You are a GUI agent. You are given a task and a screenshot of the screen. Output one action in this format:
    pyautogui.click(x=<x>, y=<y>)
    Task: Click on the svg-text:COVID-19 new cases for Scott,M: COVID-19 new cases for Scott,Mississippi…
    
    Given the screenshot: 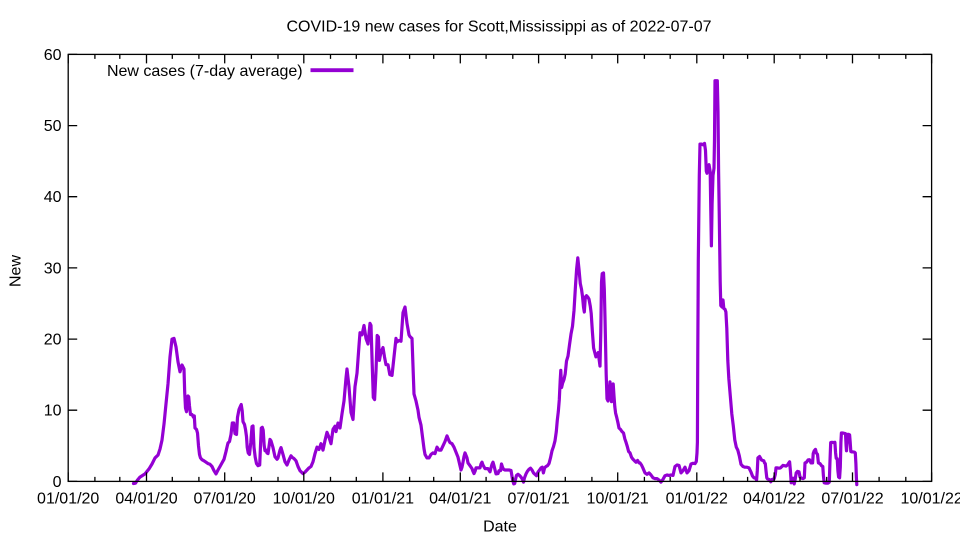 What is the action you would take?
    pyautogui.click(x=498, y=27)
    